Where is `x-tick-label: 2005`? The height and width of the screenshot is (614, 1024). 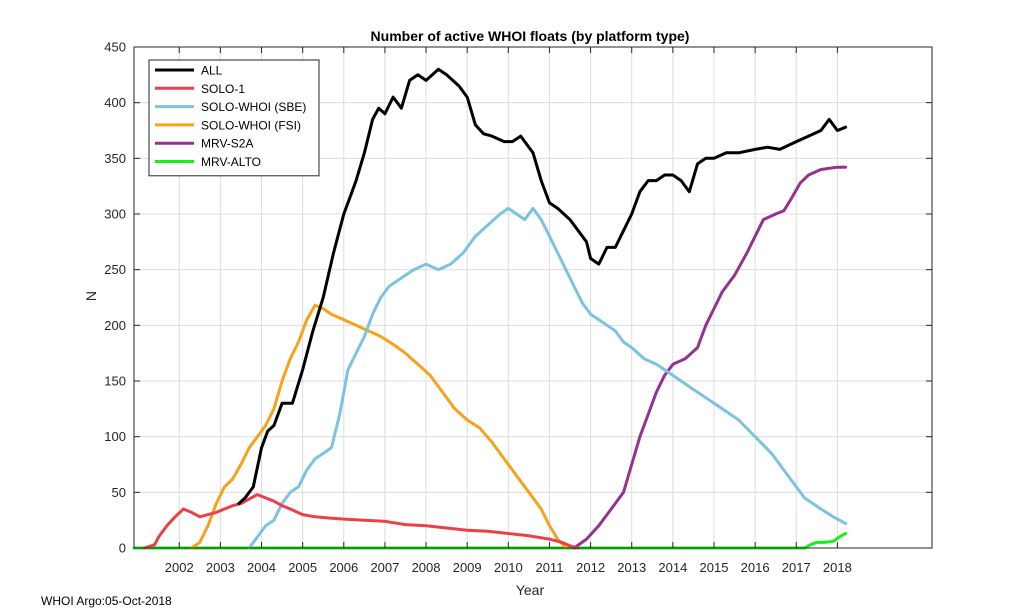
x-tick-label: 2005 is located at coordinates (302, 567).